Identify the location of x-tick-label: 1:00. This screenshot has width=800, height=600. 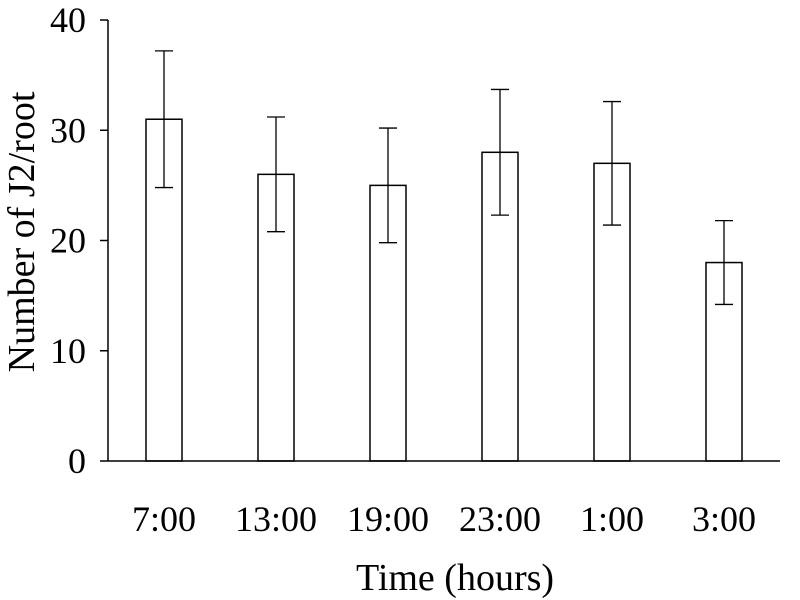
(612, 519).